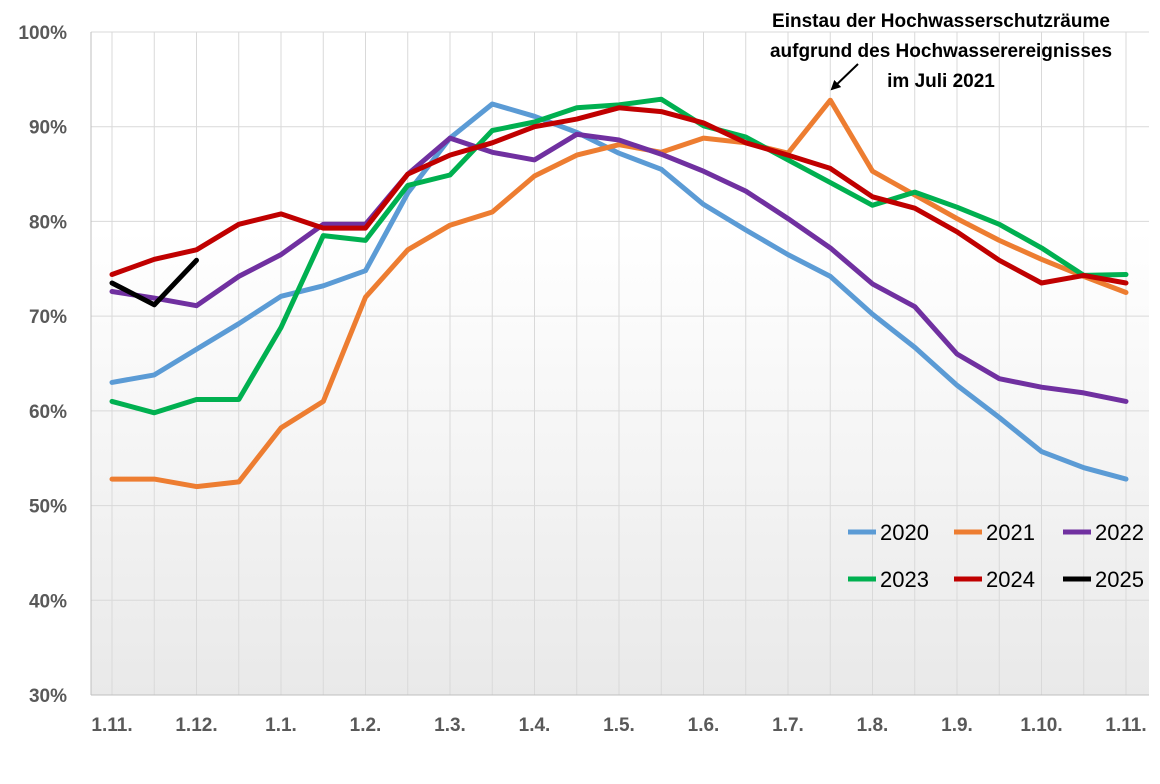 This screenshot has height=784, width=1160. Describe the element at coordinates (704, 725) in the screenshot. I see `x-tick-label: 1.6.` at that location.